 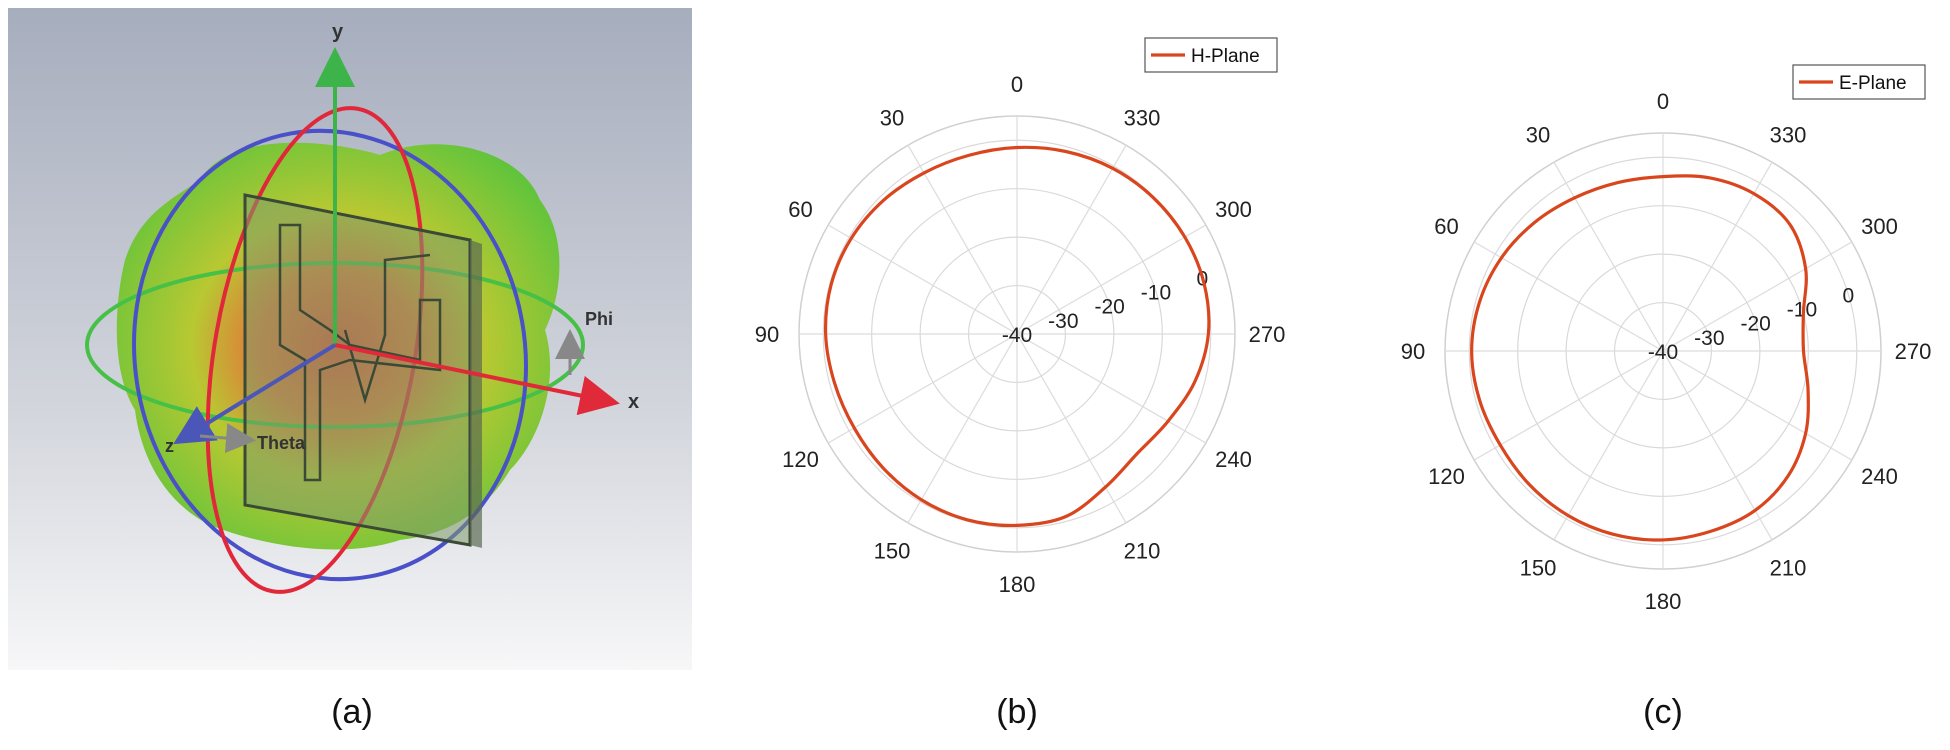 What do you see at coordinates (352, 712) in the screenshot?
I see `caption-a: (a)` at bounding box center [352, 712].